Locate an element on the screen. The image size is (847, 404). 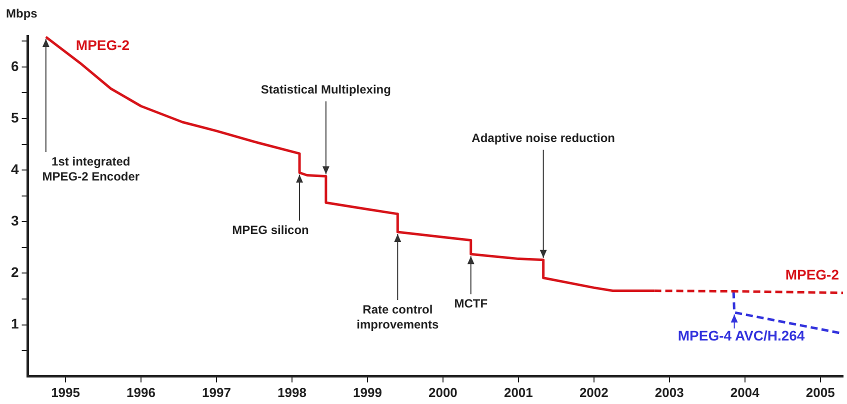
x-tick-label: 2004 is located at coordinates (745, 392).